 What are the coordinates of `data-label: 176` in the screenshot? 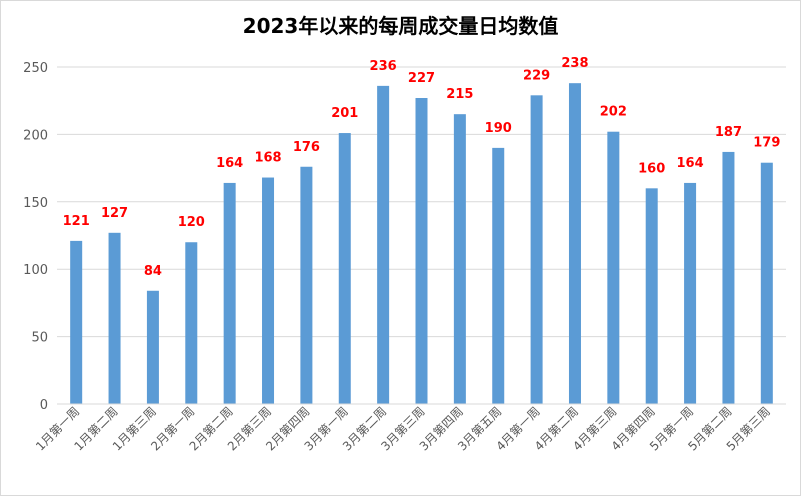 It's located at (306, 147).